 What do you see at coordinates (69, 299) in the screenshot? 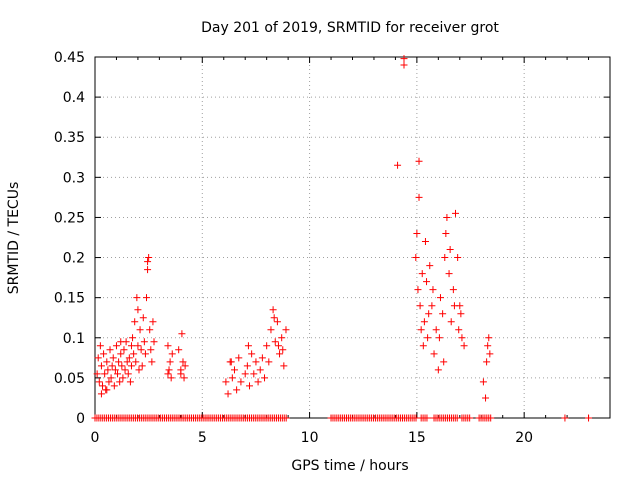
I see `y-tick-label: 0.15` at bounding box center [69, 299].